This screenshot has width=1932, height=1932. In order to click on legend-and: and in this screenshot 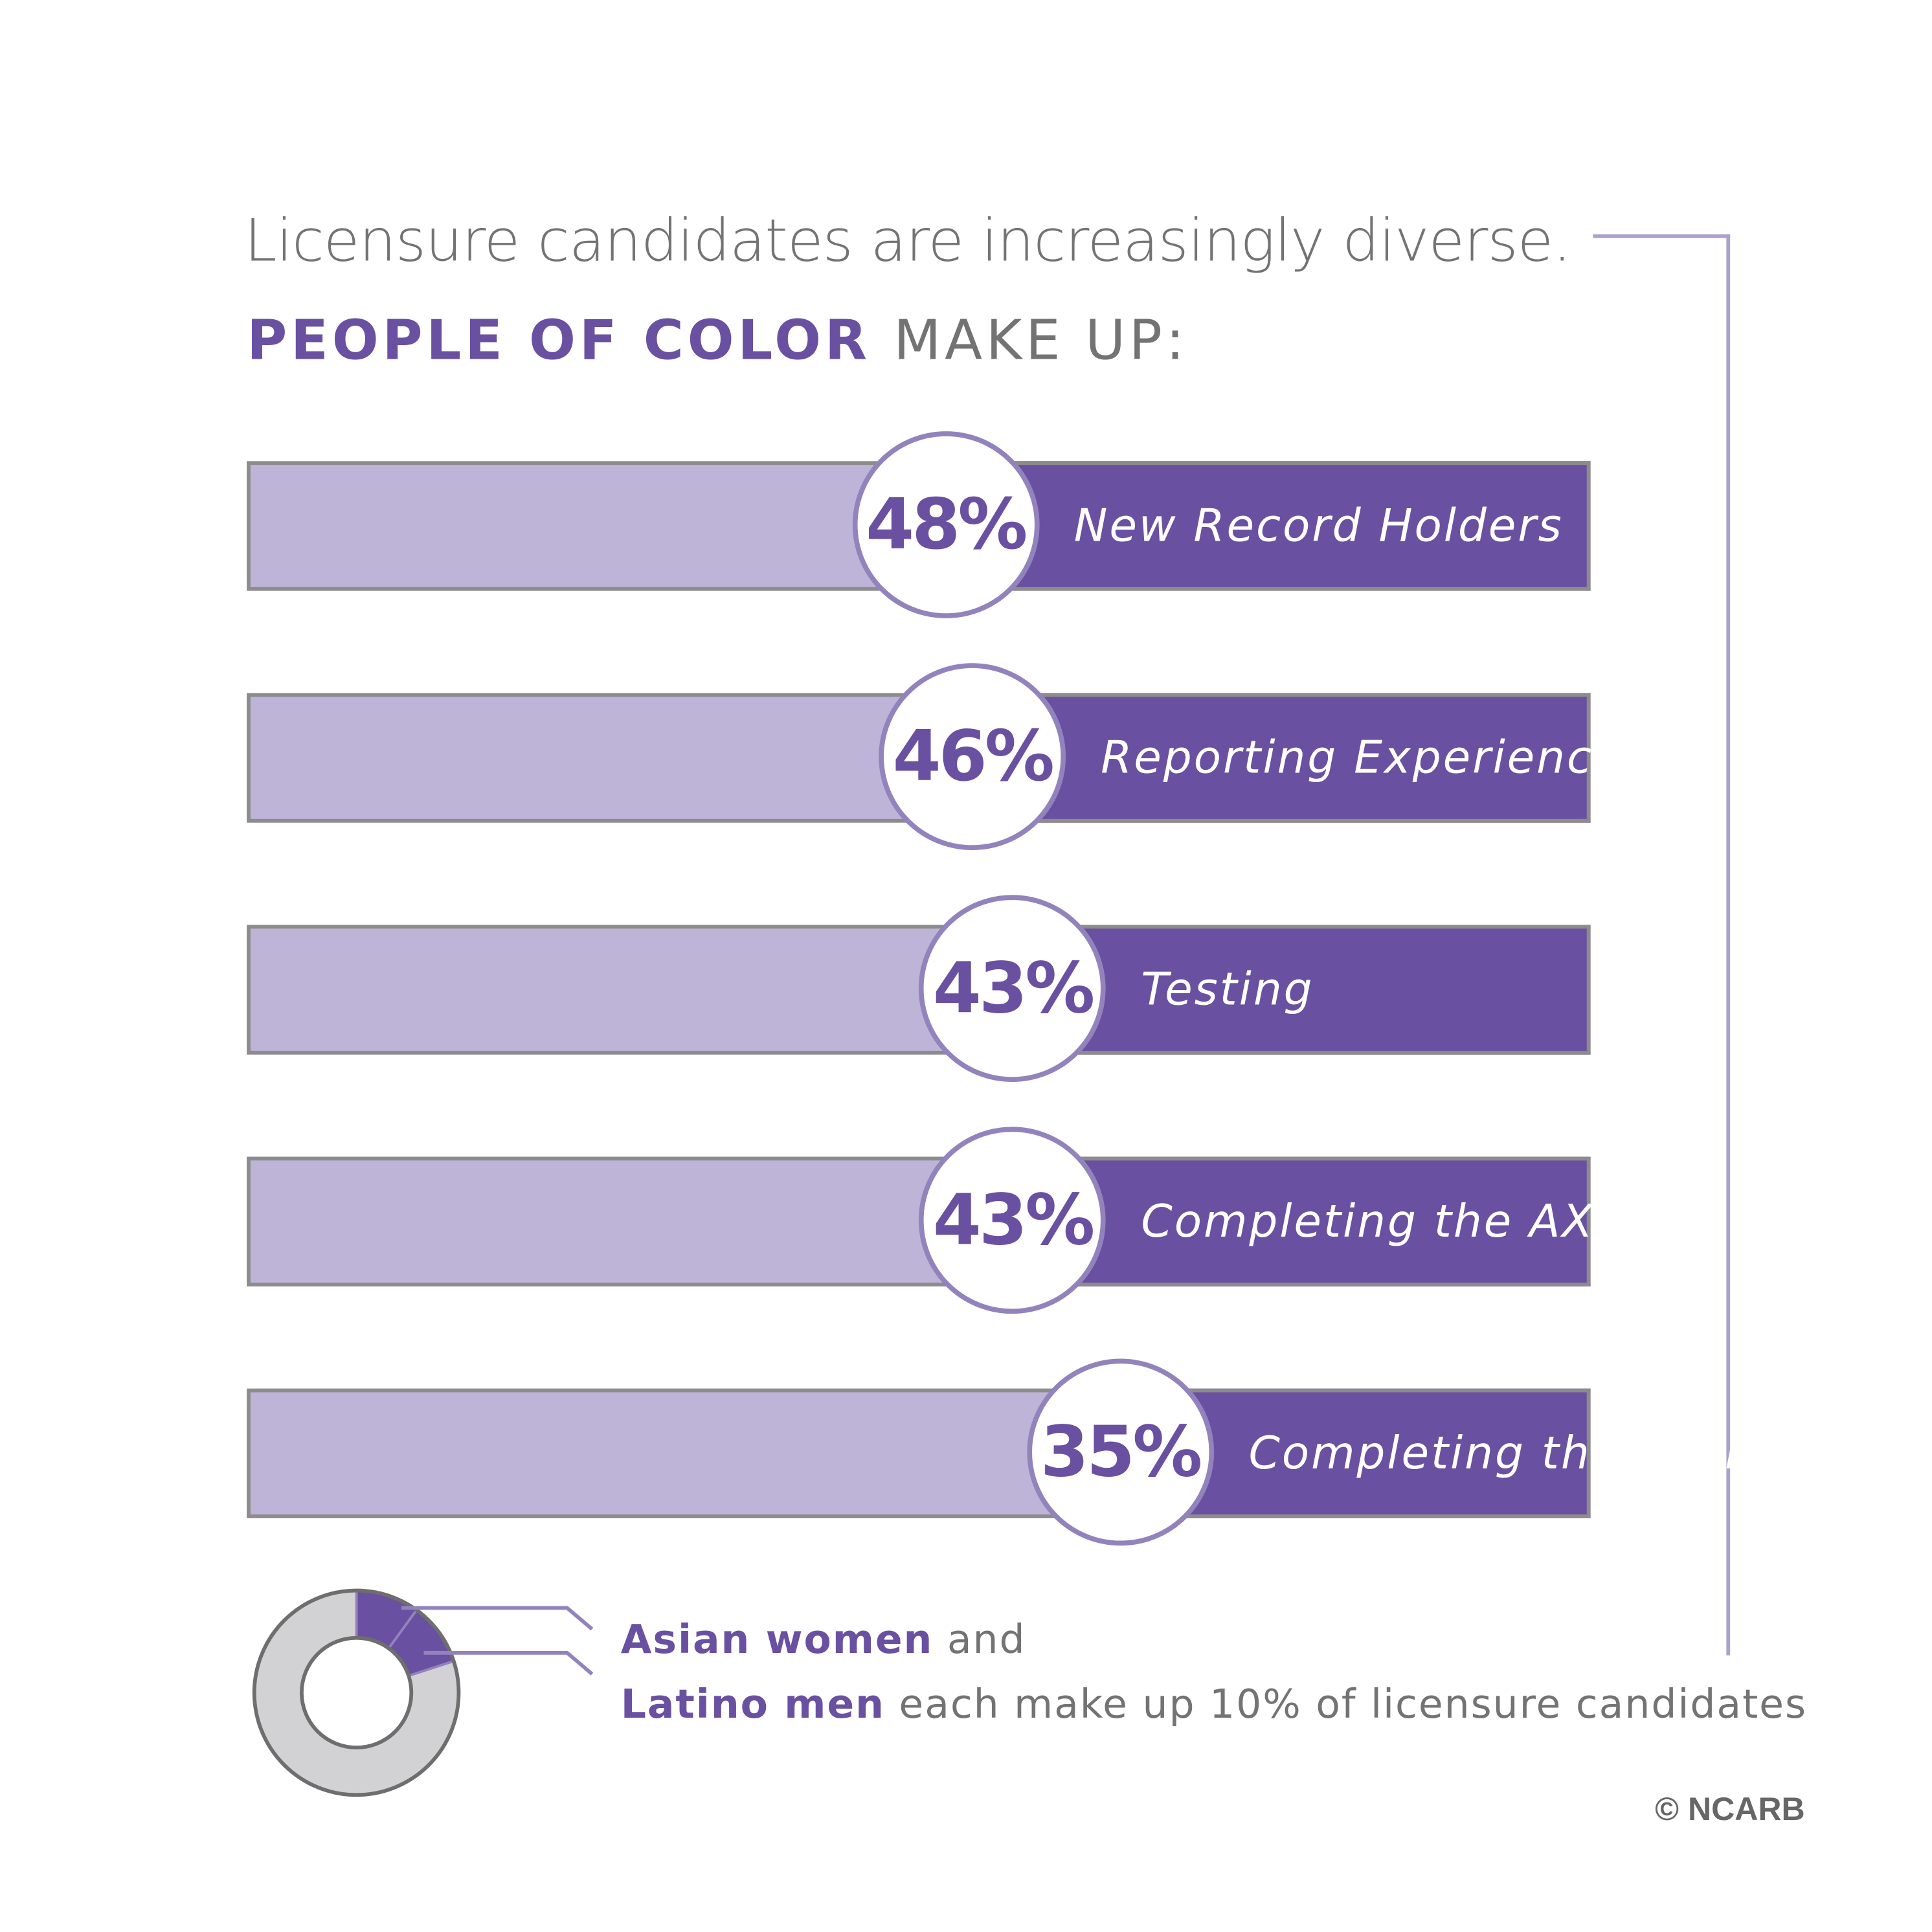, I will do `click(986, 1639)`.